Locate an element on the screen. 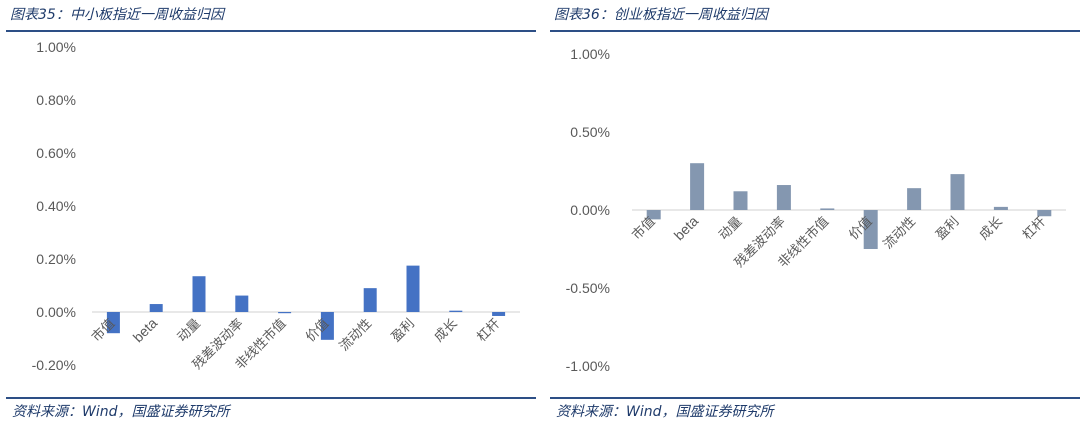 This screenshot has height=423, width=1080. chart-title: 图表35：中小板指近一周收益归因 is located at coordinates (117, 15).